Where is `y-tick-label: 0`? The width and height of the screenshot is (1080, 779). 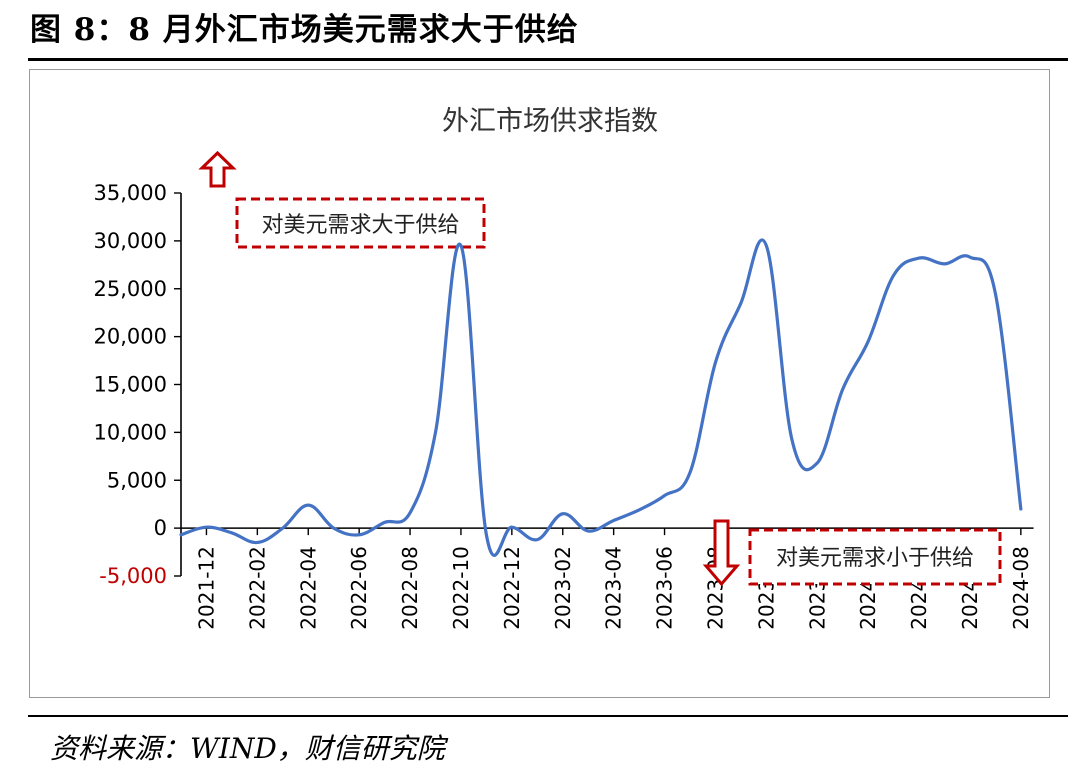 y-tick-label: 0 is located at coordinates (160, 528).